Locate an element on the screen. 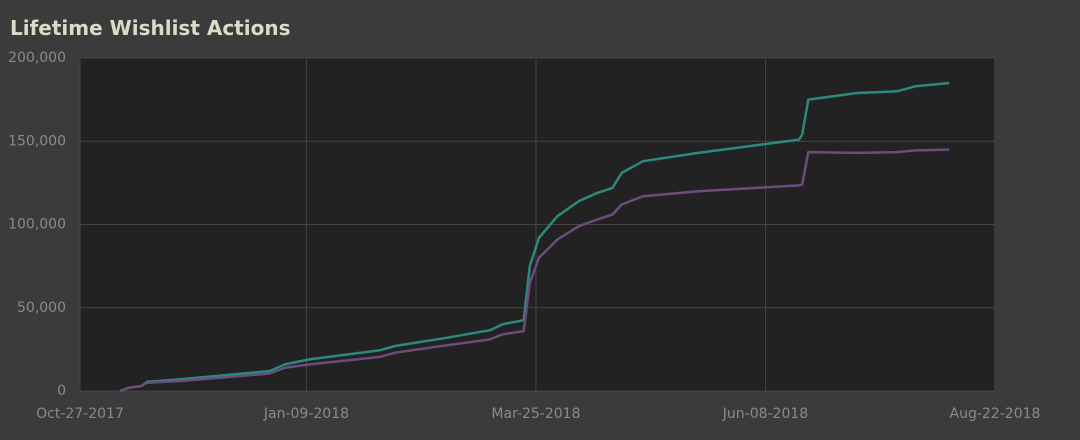 The width and height of the screenshot is (1080, 440). x-tick-label: Jan-09-2018 is located at coordinates (306, 414).